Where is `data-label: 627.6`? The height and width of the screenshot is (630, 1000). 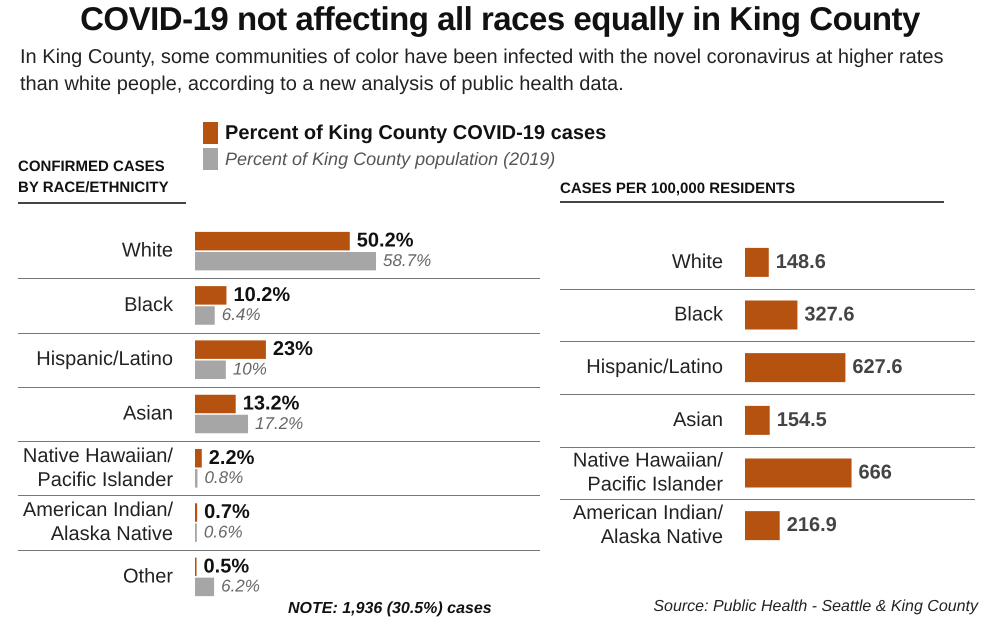 data-label: 627.6 is located at coordinates (877, 367).